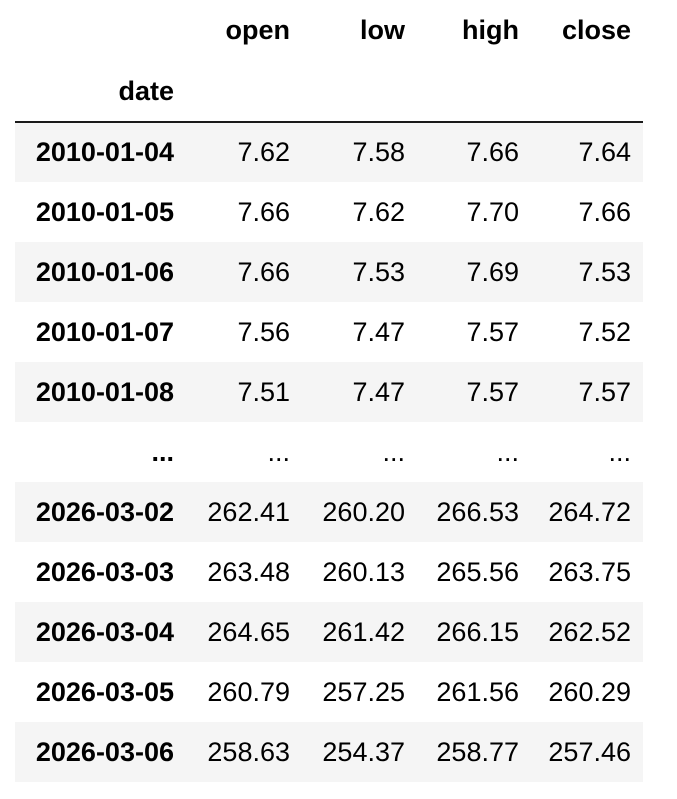 This screenshot has height=799, width=677. I want to click on table-row: 2026-03-03 263.48 260.13 265.56 263.75, so click(329, 572).